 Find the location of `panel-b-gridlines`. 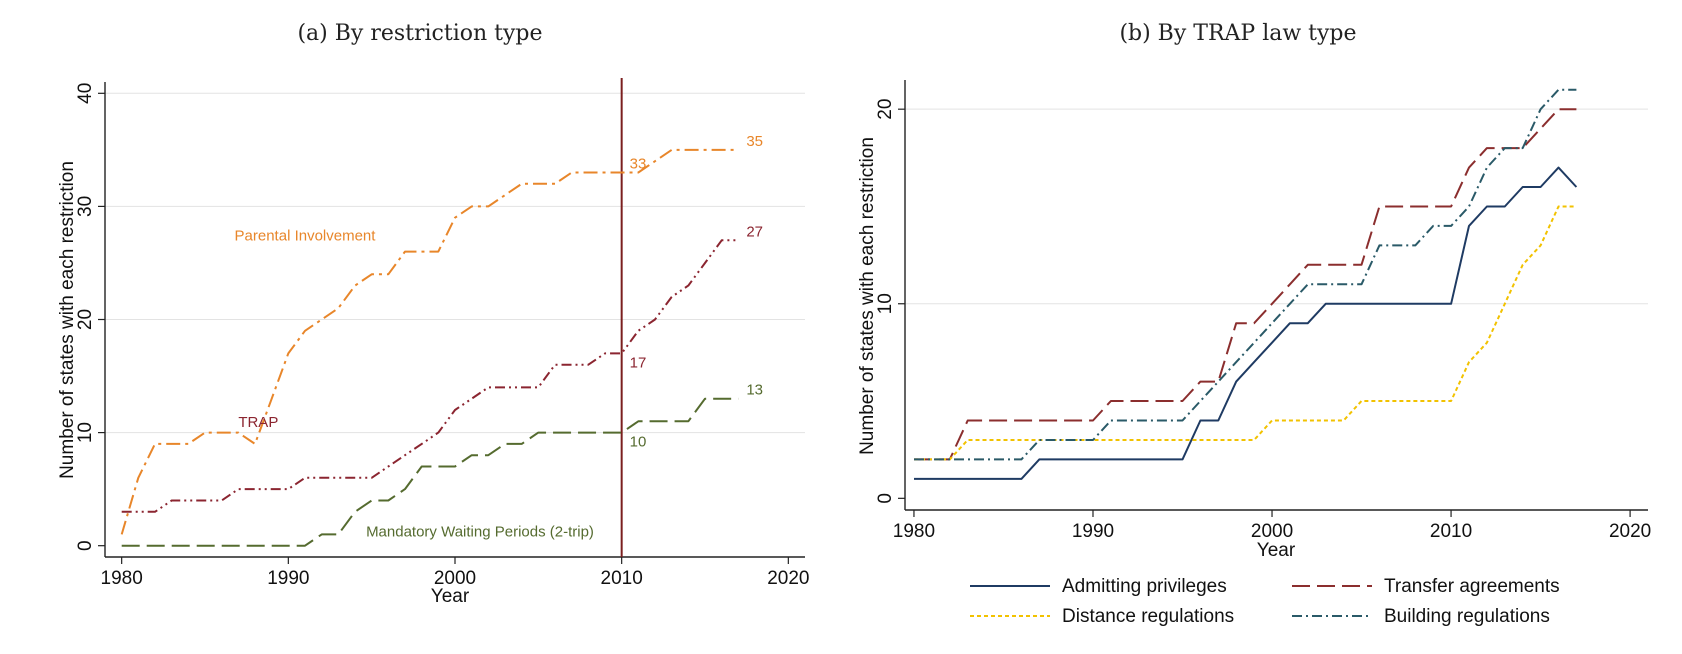

panel-b-gridlines is located at coordinates (1276, 206).